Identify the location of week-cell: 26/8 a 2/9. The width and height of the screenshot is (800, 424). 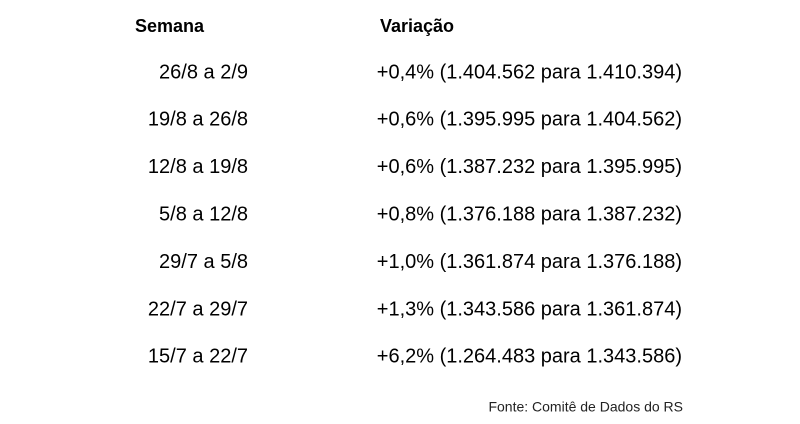
(203, 72).